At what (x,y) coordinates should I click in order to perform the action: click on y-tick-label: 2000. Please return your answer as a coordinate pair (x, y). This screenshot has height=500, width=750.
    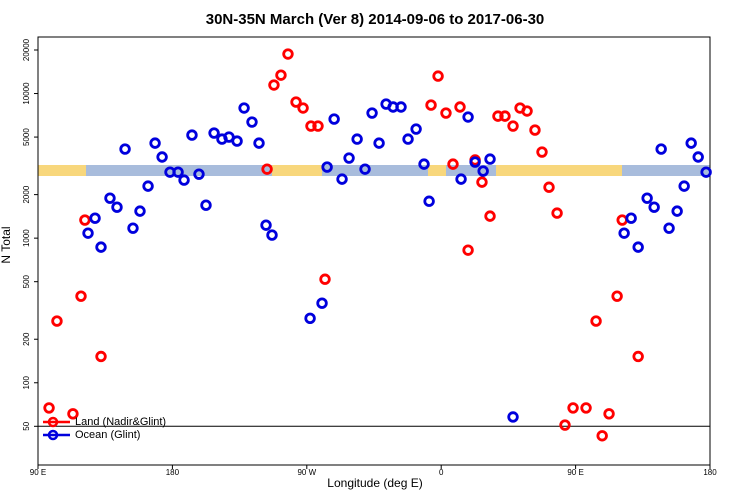
    Looking at the image, I should click on (26, 194).